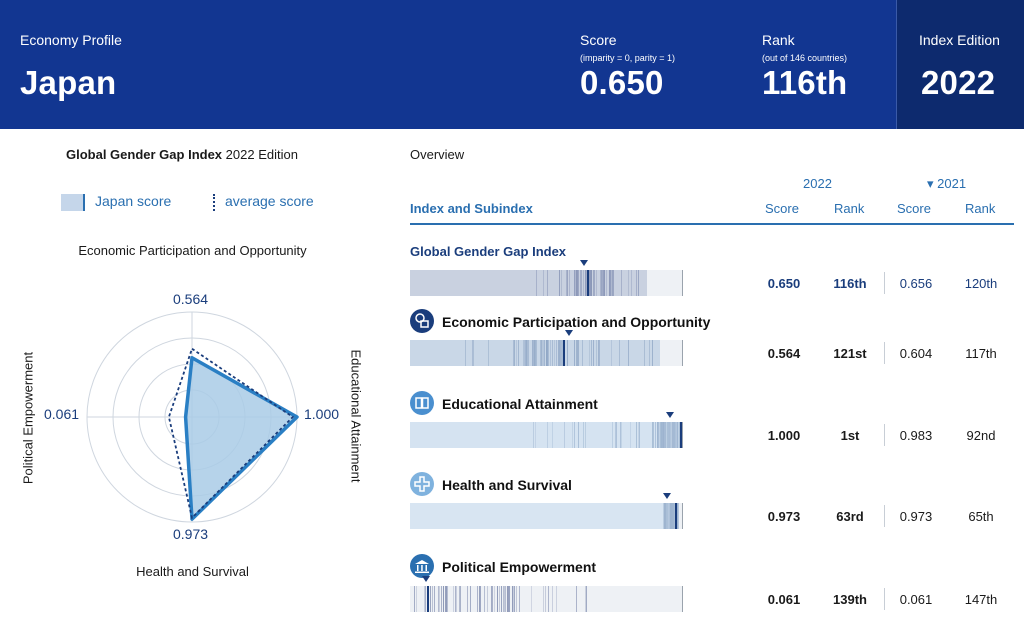  I want to click on economic-icon, so click(422, 321).